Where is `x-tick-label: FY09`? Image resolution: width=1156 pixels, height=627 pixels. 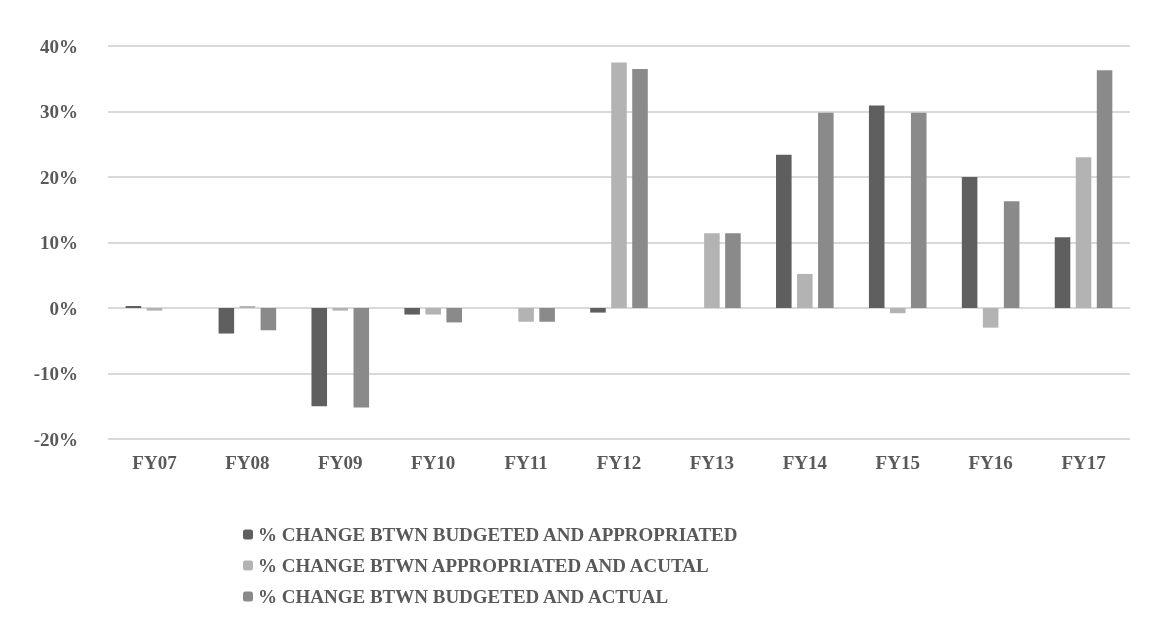
x-tick-label: FY09 is located at coordinates (340, 462).